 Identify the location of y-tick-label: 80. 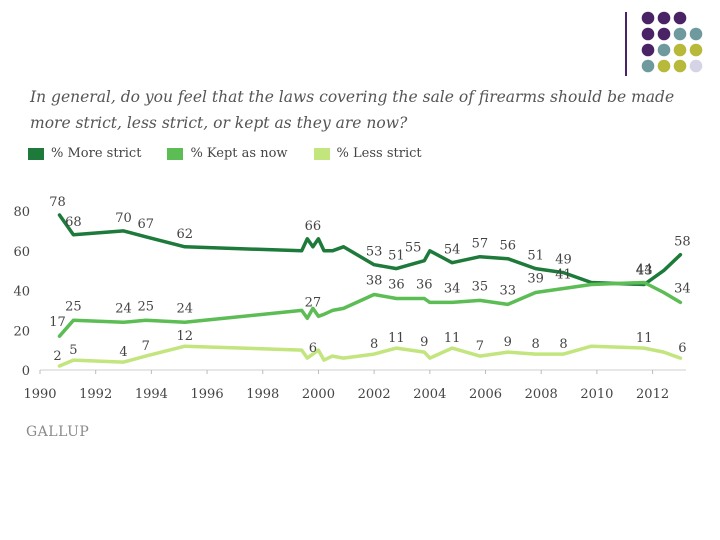
(21, 212).